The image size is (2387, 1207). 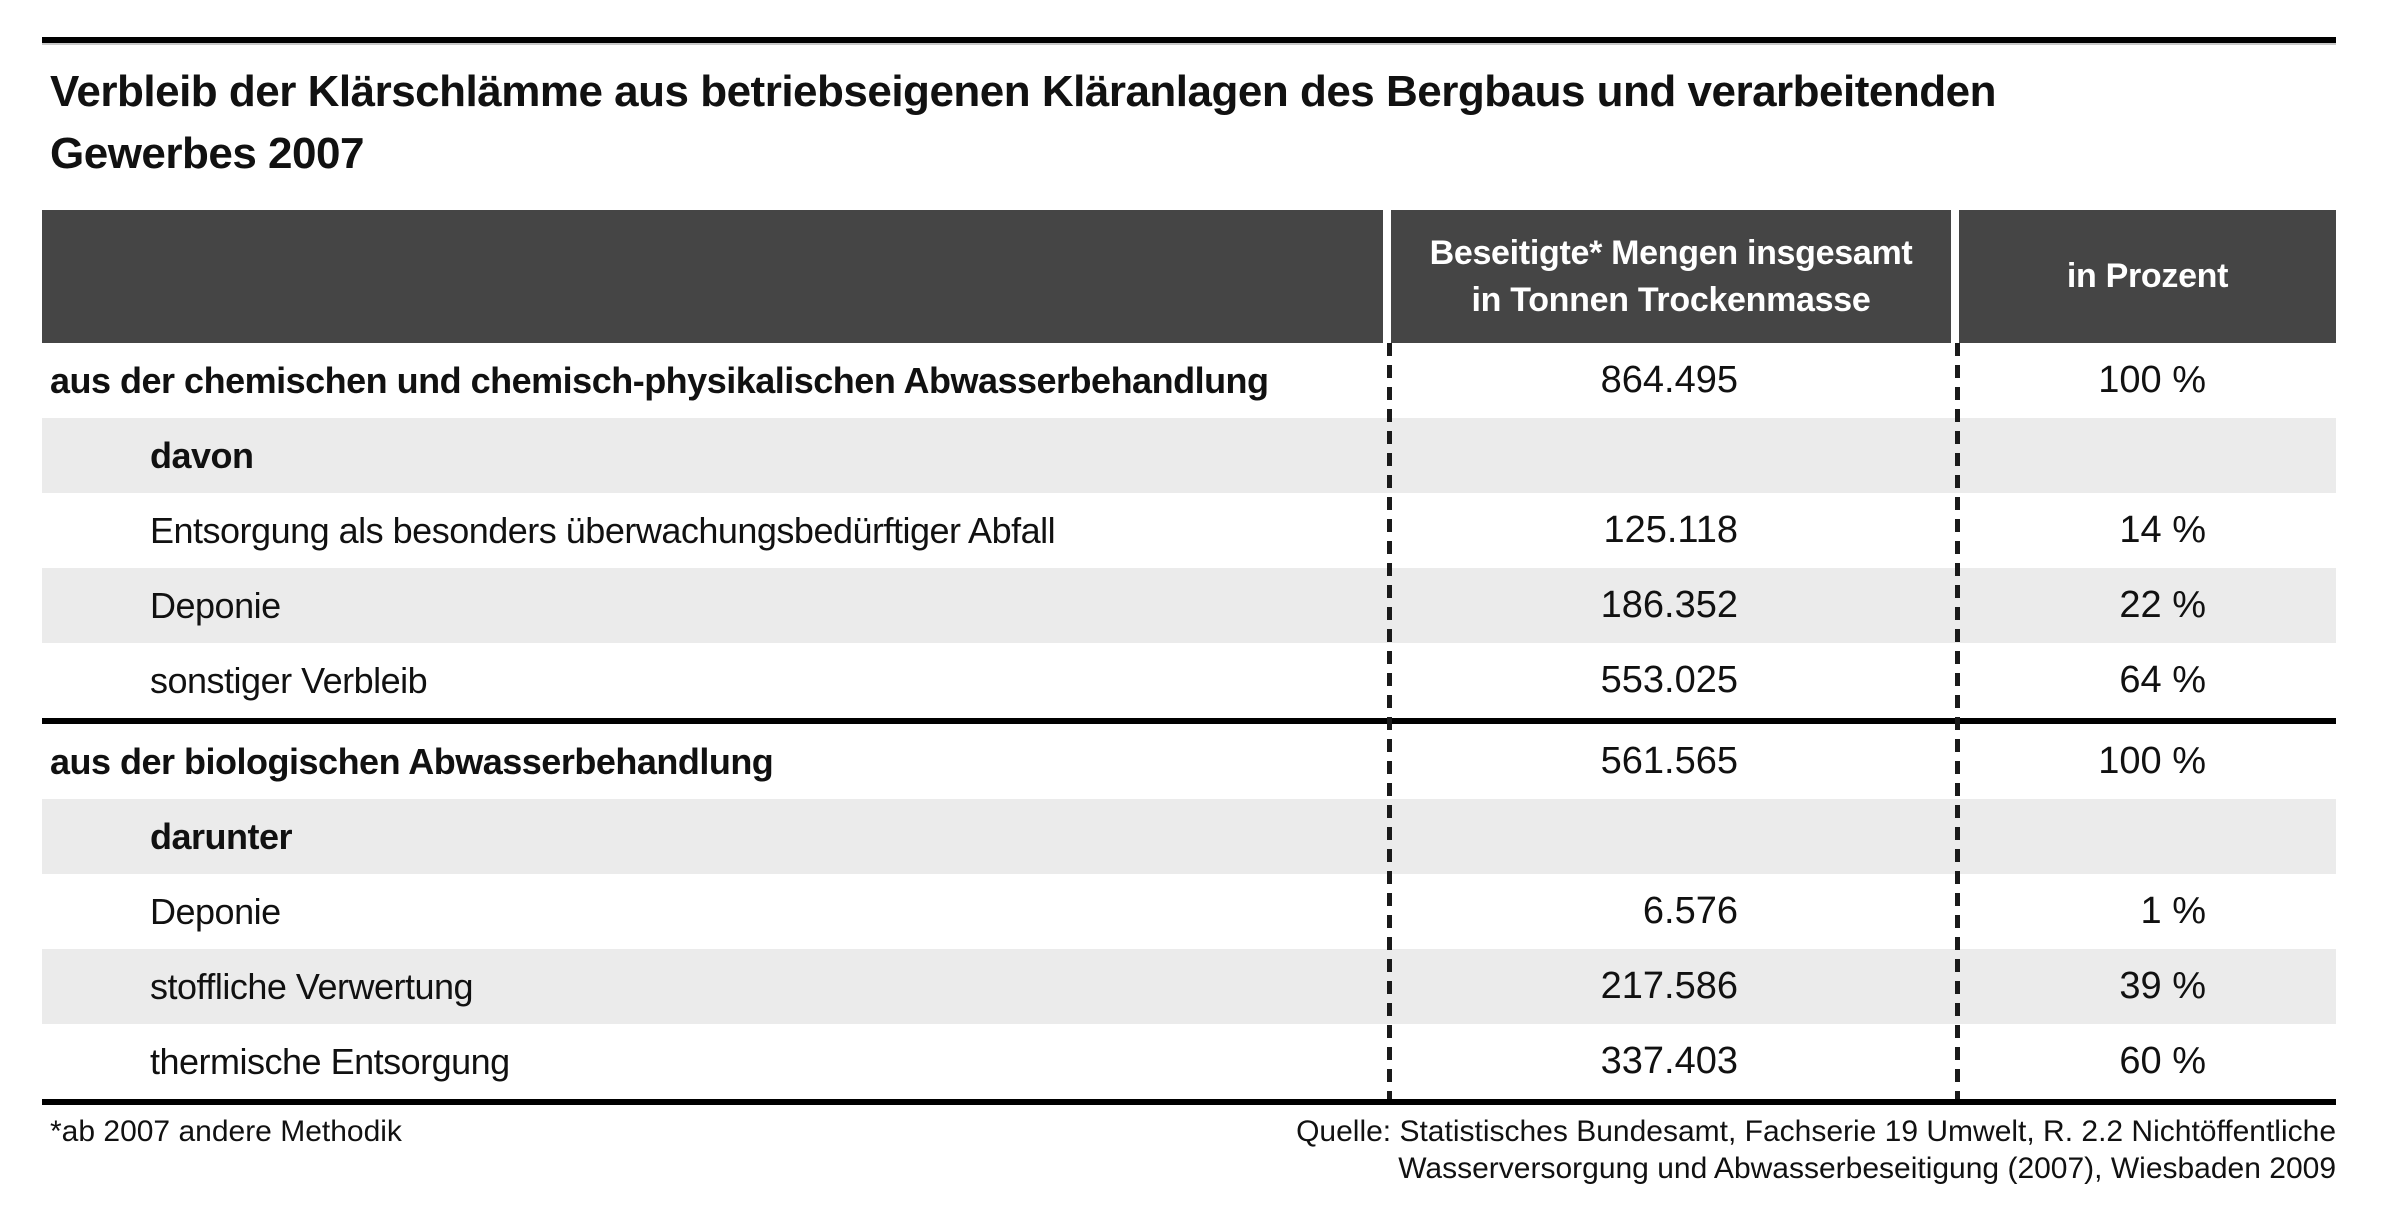 What do you see at coordinates (2162, 605) in the screenshot?
I see `percent-cell: 22 %` at bounding box center [2162, 605].